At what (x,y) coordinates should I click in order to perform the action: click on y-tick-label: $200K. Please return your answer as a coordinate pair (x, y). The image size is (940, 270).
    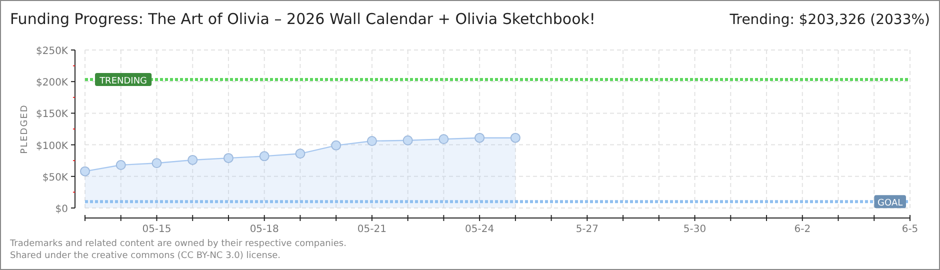
    Looking at the image, I should click on (52, 83).